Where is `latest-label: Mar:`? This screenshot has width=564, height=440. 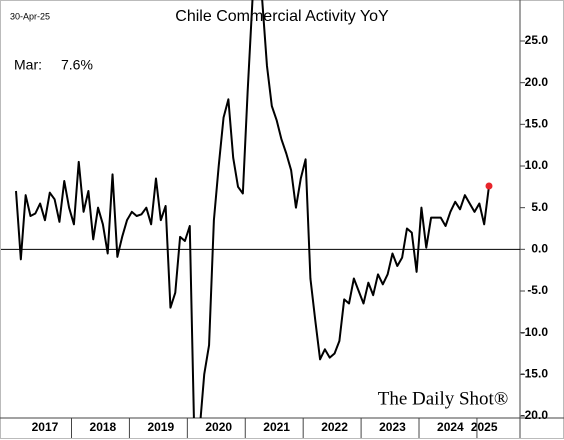
latest-label: Mar: is located at coordinates (28, 65).